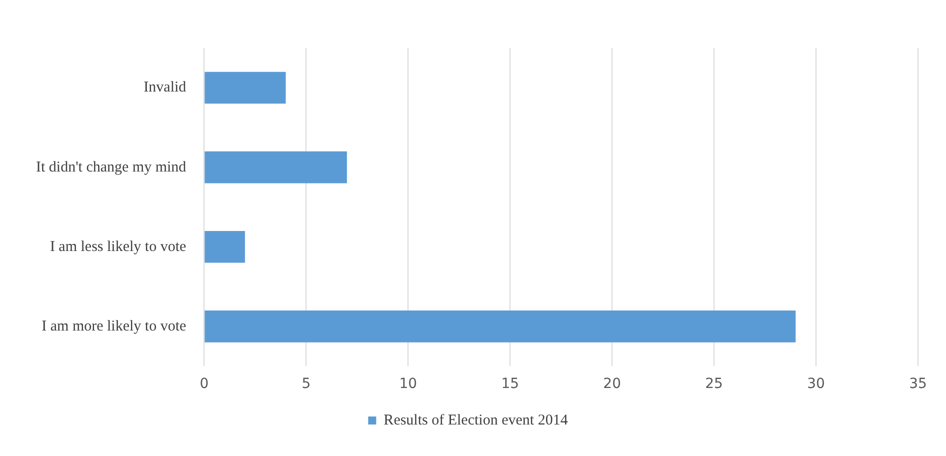  What do you see at coordinates (918, 384) in the screenshot?
I see `x-tick-label: 35` at bounding box center [918, 384].